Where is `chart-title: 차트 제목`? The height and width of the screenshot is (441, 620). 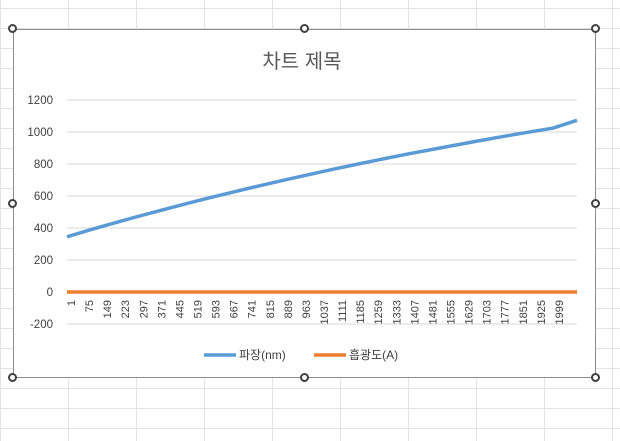
chart-title: 차트 제목 is located at coordinates (301, 61).